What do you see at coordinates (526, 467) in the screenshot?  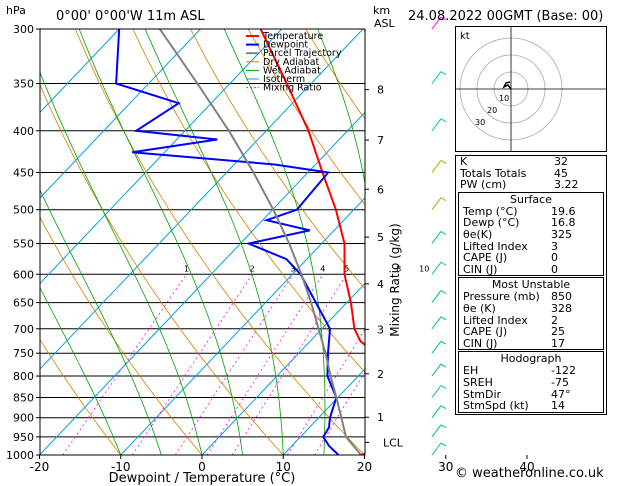 I see `temp-tick-label: 40` at bounding box center [526, 467].